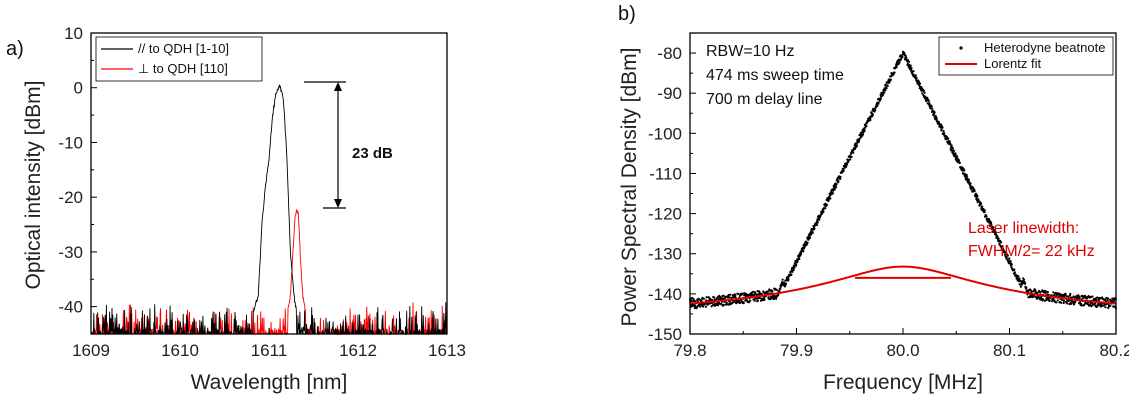  I want to click on panel-a-ytick-label: -20, so click(70, 197).